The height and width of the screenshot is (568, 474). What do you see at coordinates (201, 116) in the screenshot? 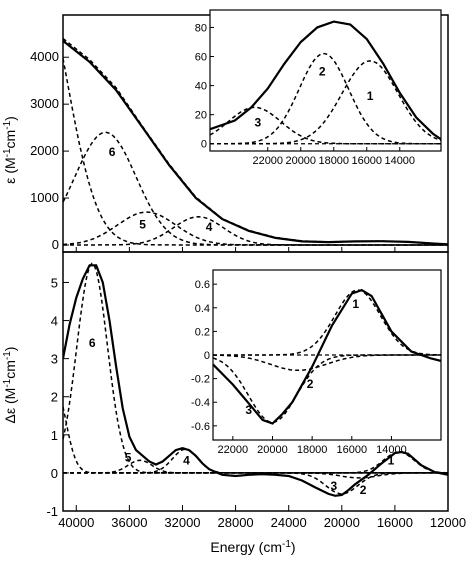
I see `absorption-inset-ytick-label: 20` at bounding box center [201, 116].